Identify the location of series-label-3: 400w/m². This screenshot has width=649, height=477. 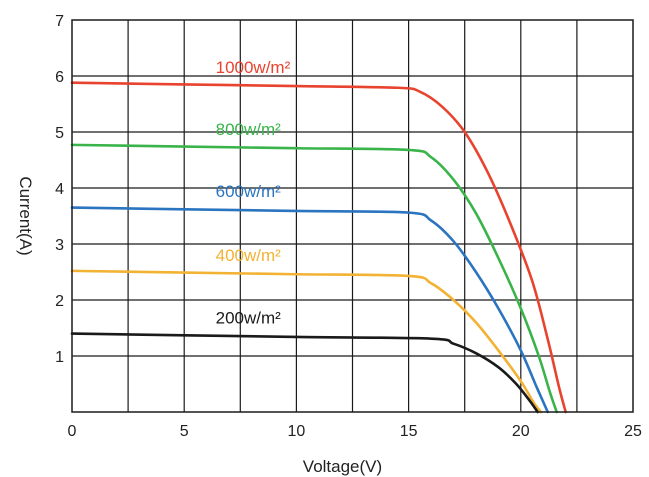
(249, 255).